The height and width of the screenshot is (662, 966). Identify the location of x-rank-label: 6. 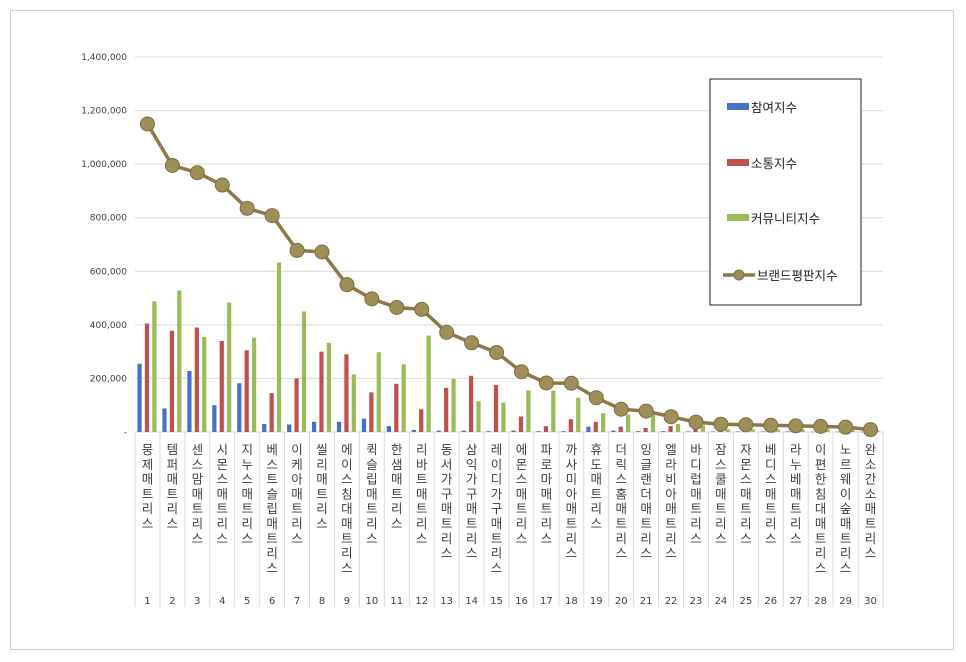
(272, 601).